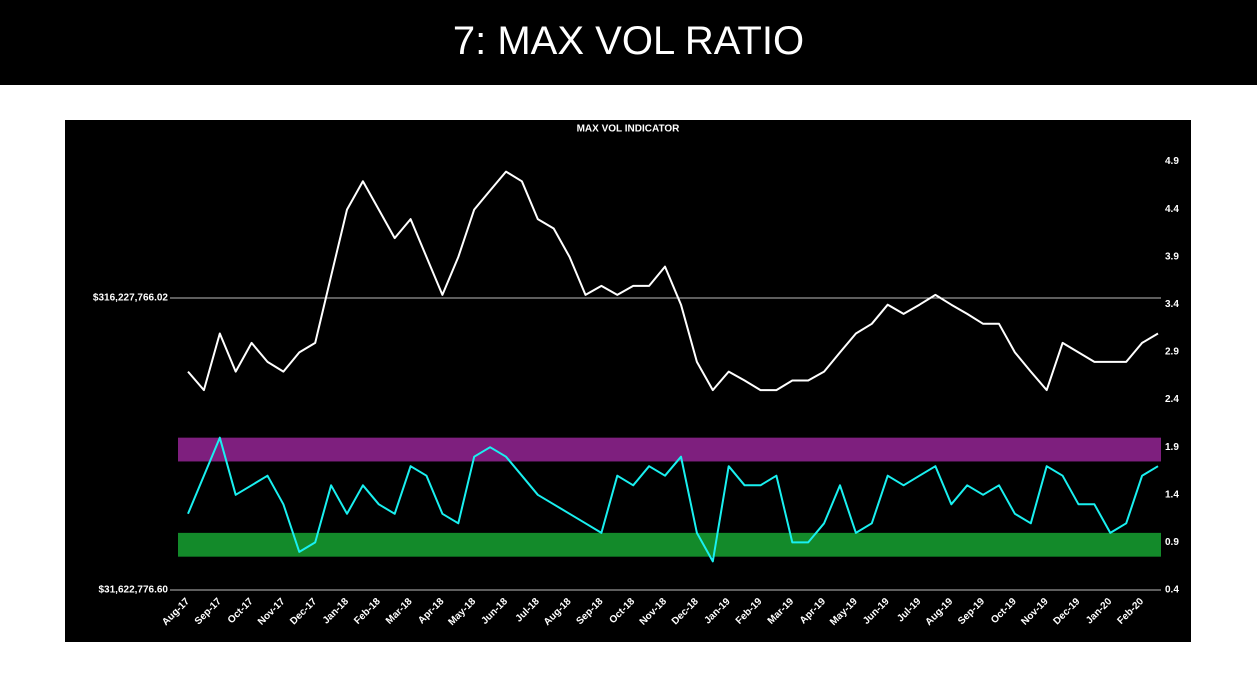 The height and width of the screenshot is (686, 1257). Describe the element at coordinates (1172, 209) in the screenshot. I see `y2-tick-label: 4.4` at that location.